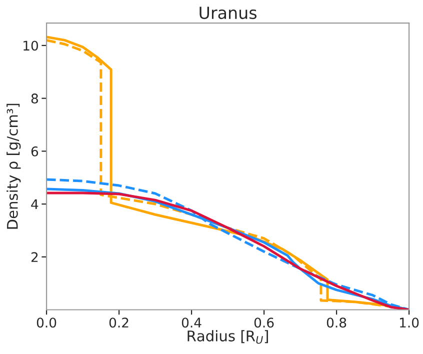  Describe the element at coordinates (34, 257) in the screenshot. I see `y-tick-label: 2` at that location.